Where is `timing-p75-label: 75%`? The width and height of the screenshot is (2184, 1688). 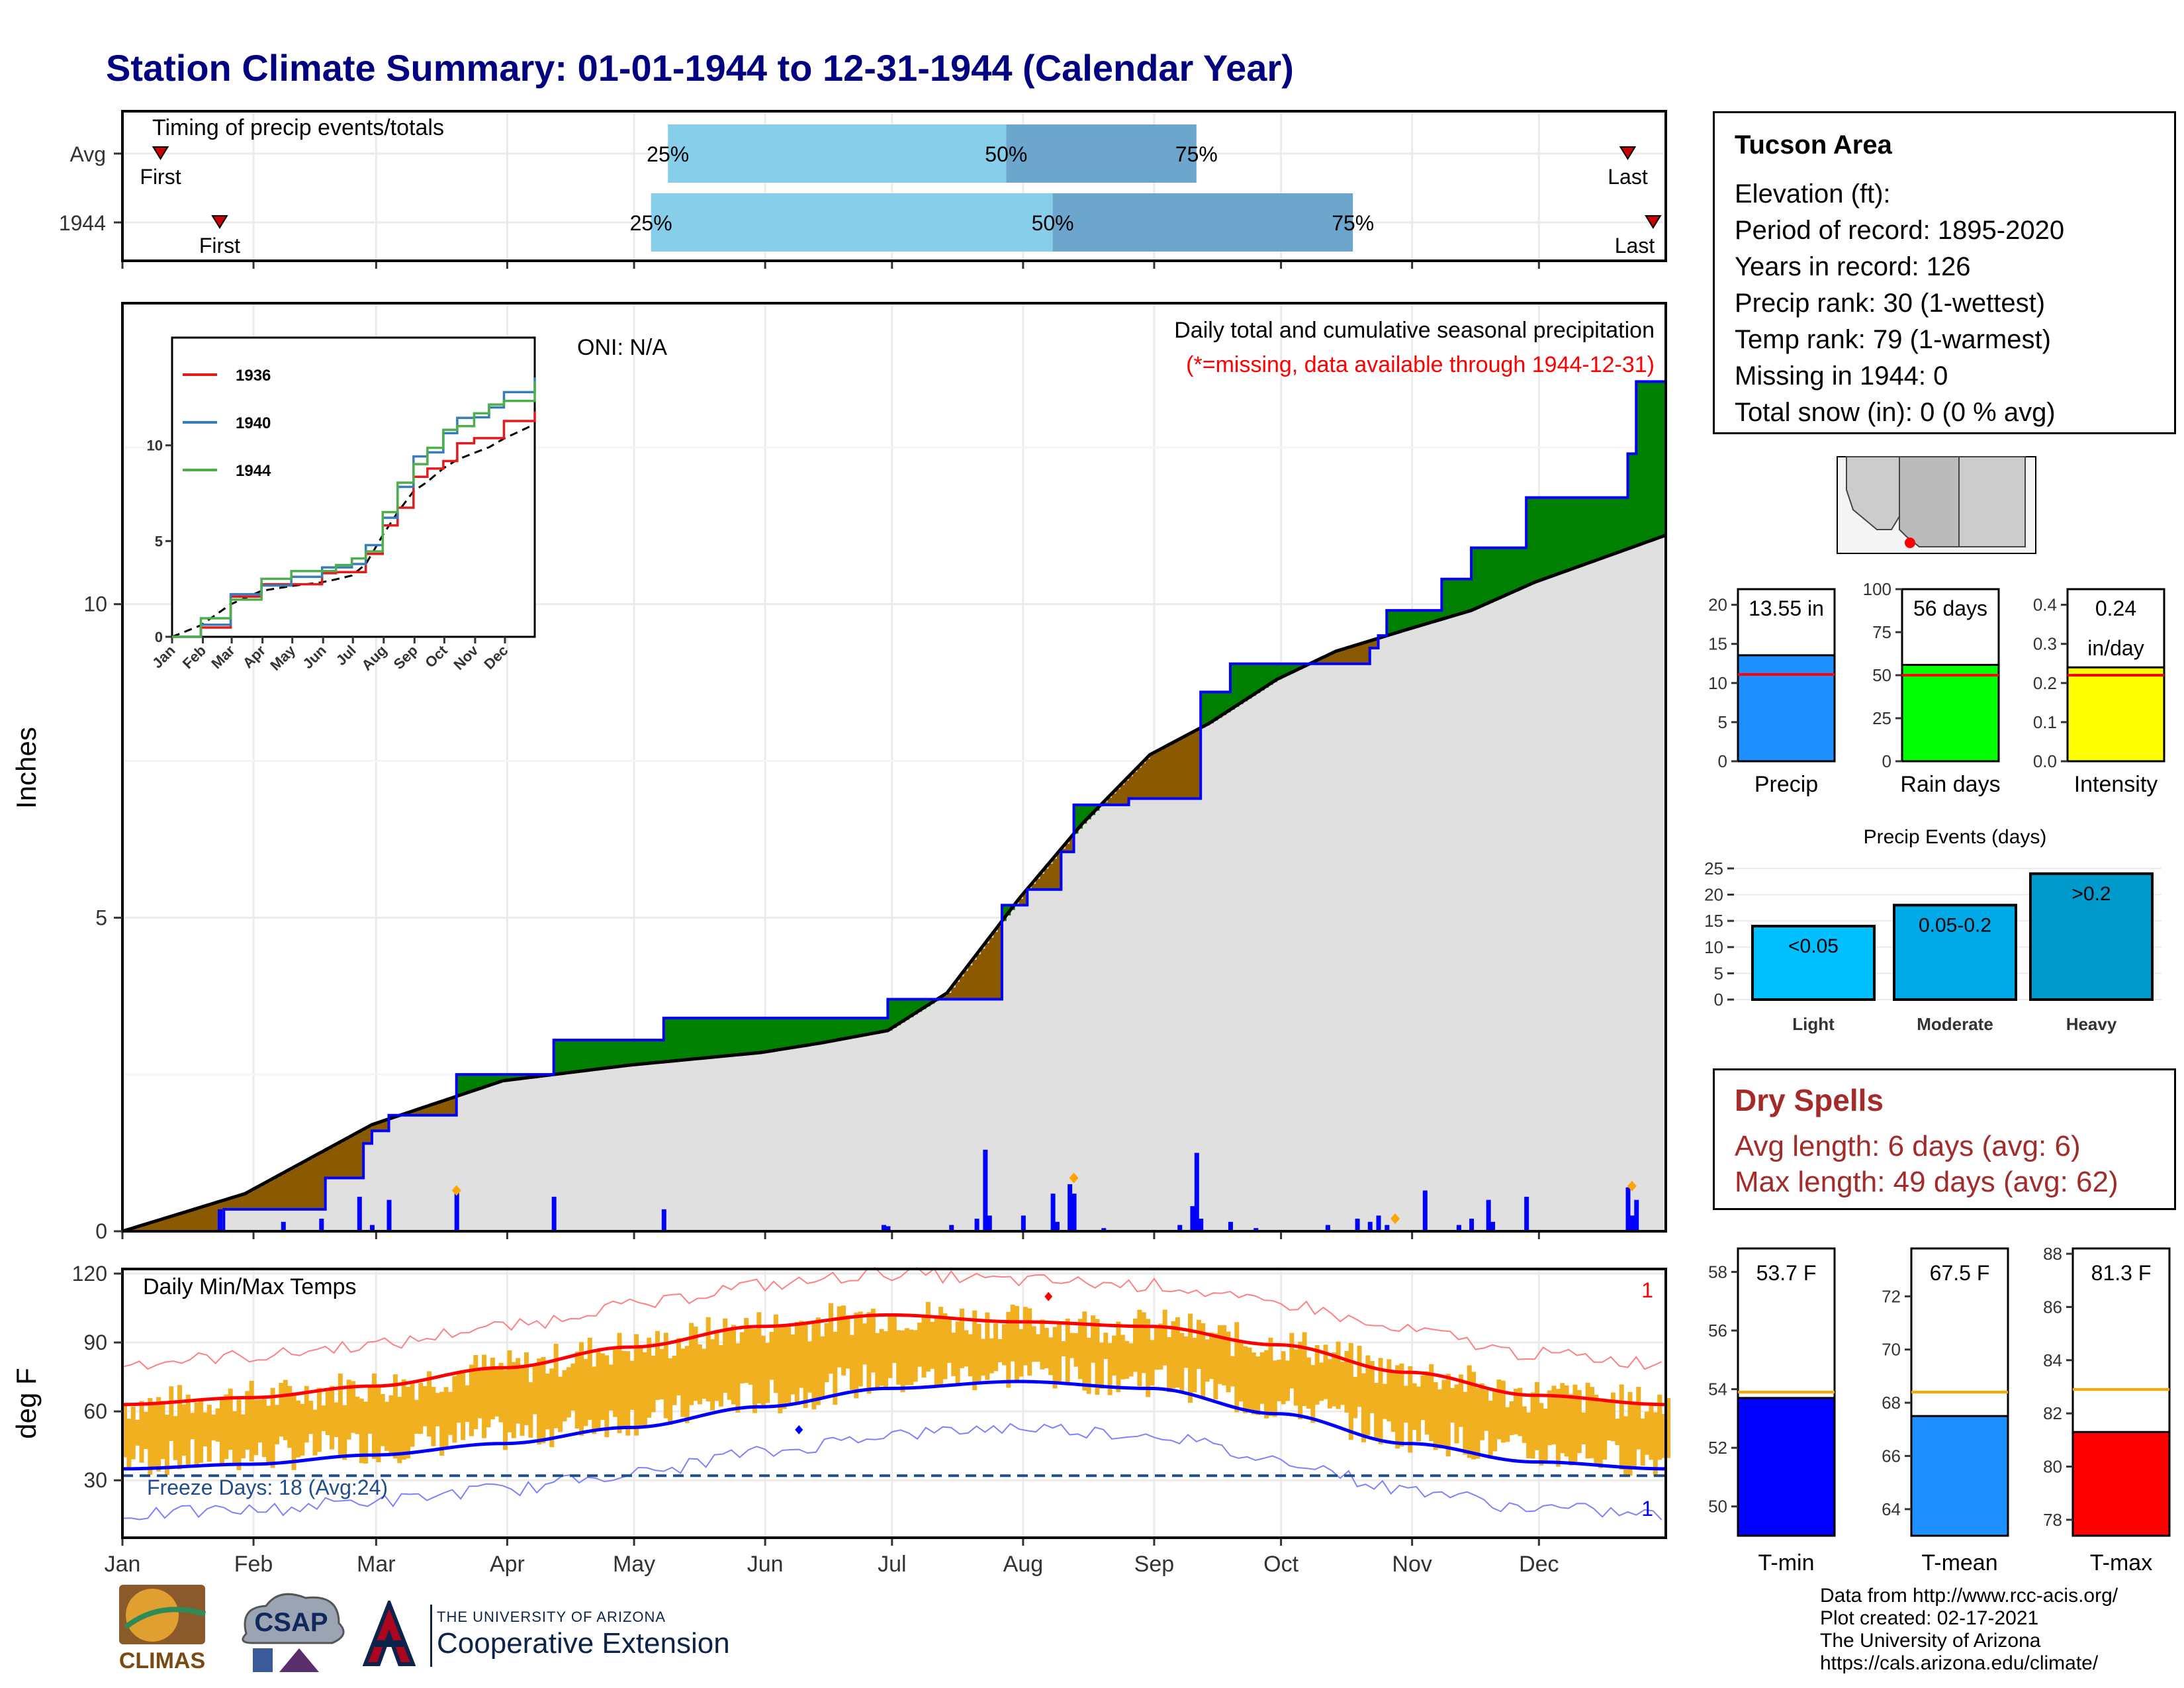 timing-p75-label: 75% is located at coordinates (1196, 154).